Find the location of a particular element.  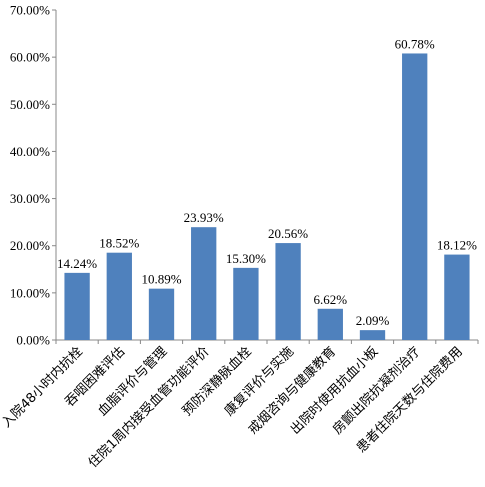

y-tick-label: 0.00% is located at coordinates (33, 340).